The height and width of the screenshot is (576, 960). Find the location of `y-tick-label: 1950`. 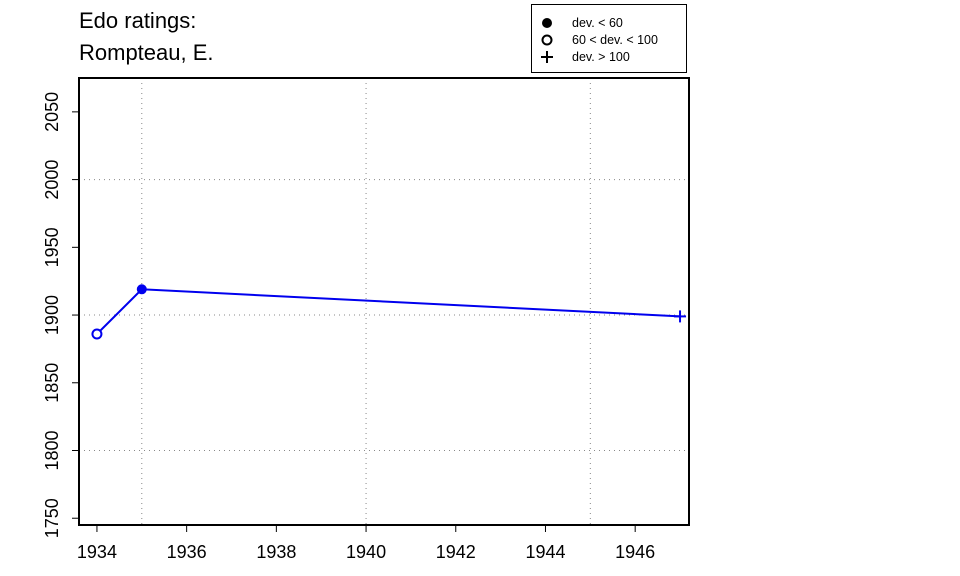

y-tick-label: 1950 is located at coordinates (52, 247).